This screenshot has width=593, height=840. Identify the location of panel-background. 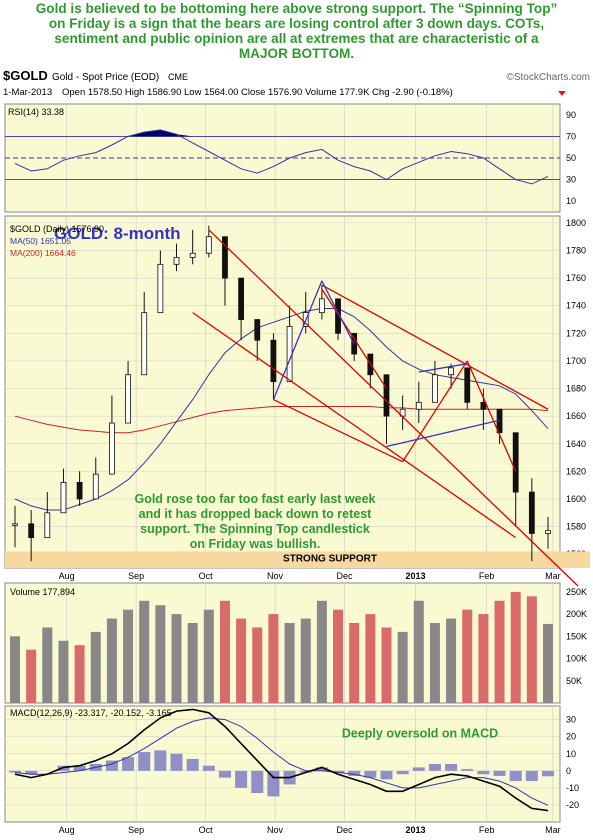
(282, 764).